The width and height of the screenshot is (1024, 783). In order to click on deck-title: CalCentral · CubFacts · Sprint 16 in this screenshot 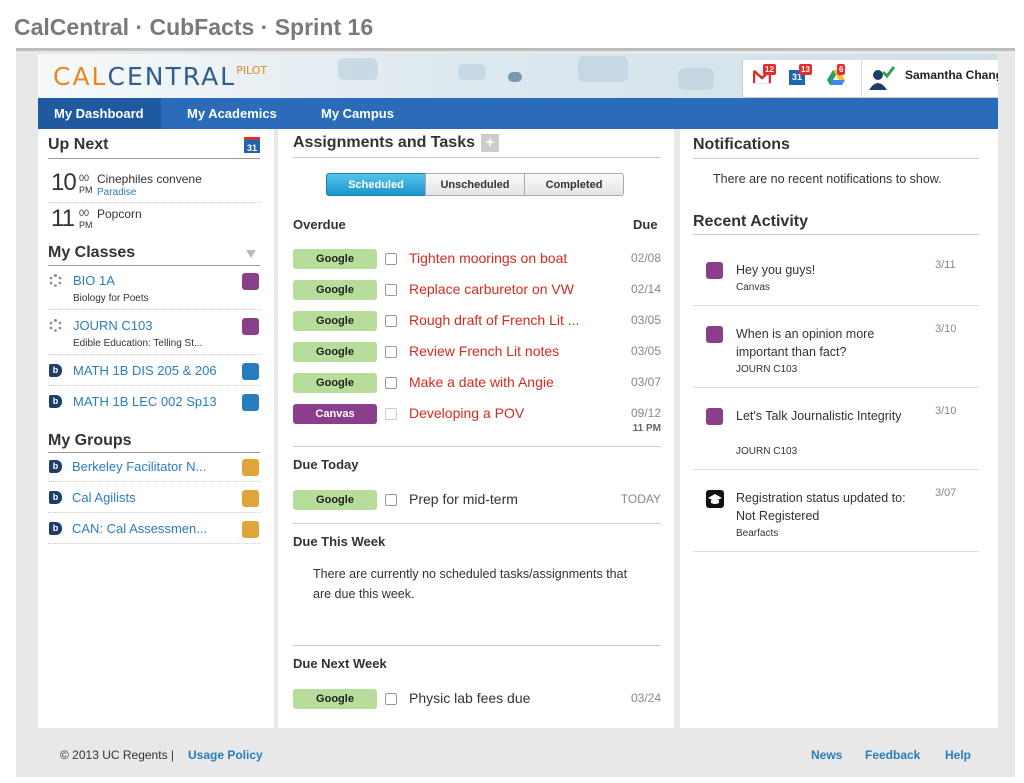, I will do `click(194, 27)`.